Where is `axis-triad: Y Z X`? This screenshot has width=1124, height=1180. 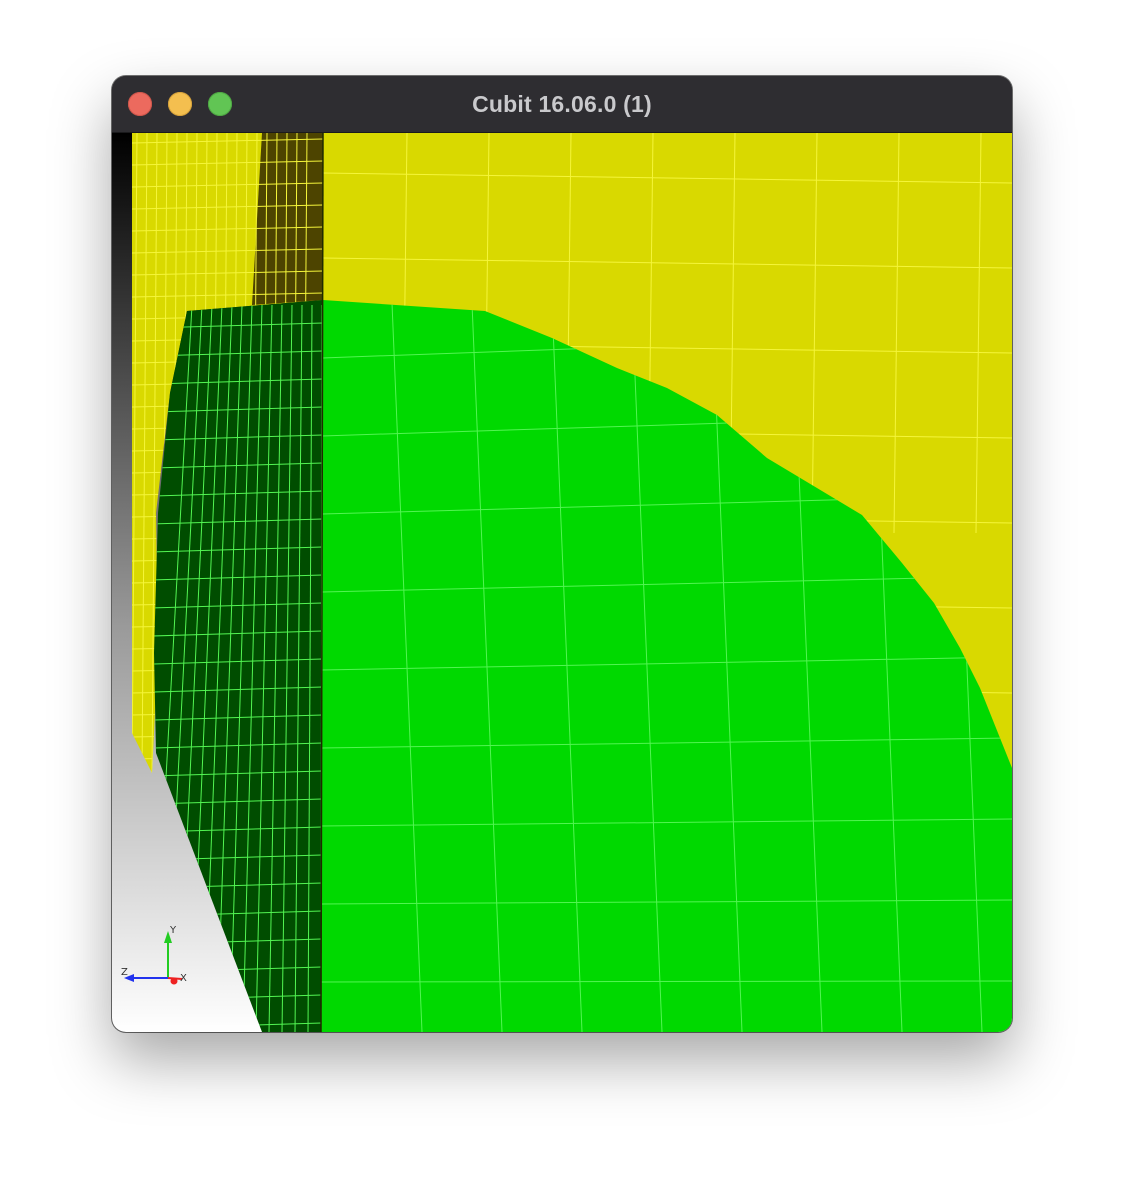 axis-triad: Y Z X is located at coordinates (154, 955).